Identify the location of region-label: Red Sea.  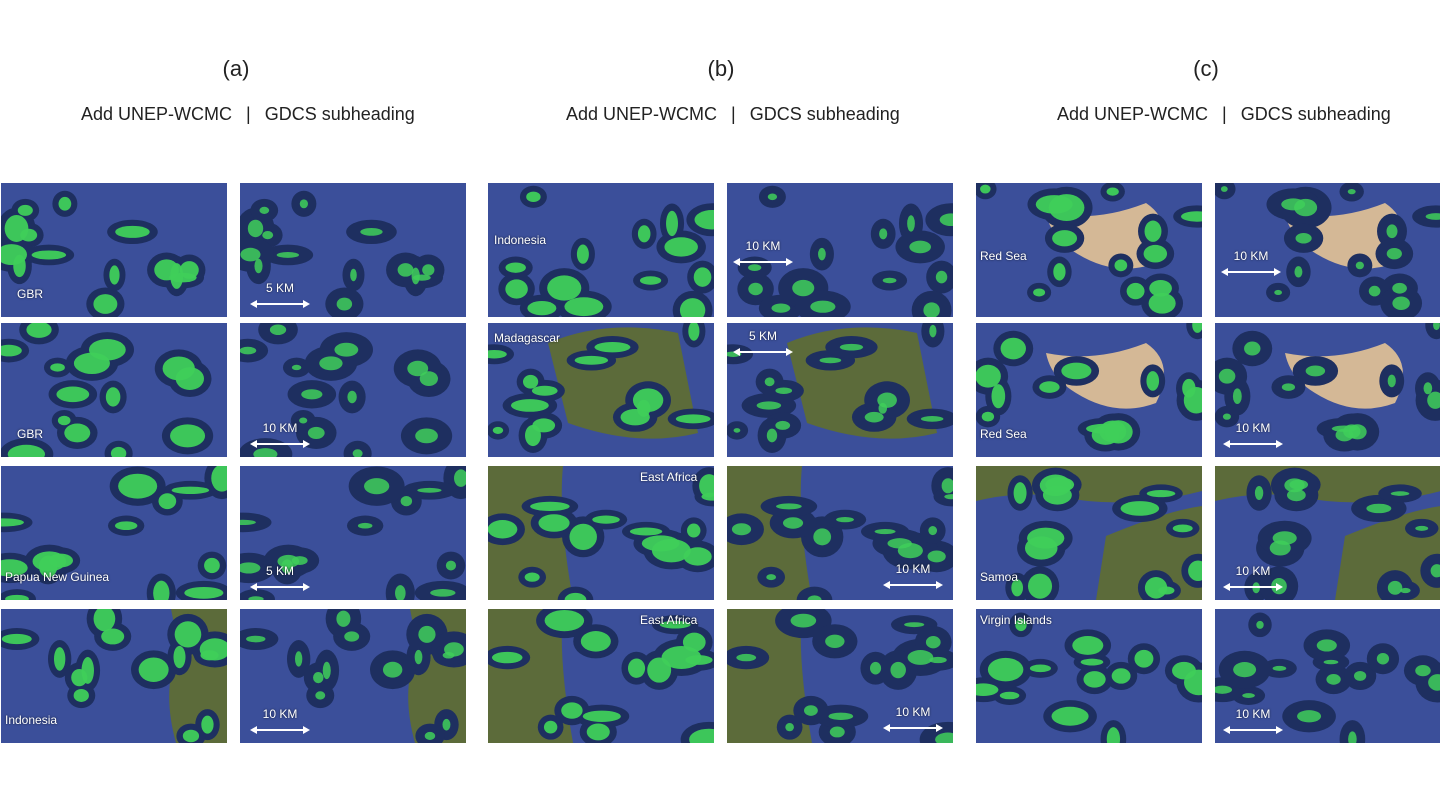
(1003, 256).